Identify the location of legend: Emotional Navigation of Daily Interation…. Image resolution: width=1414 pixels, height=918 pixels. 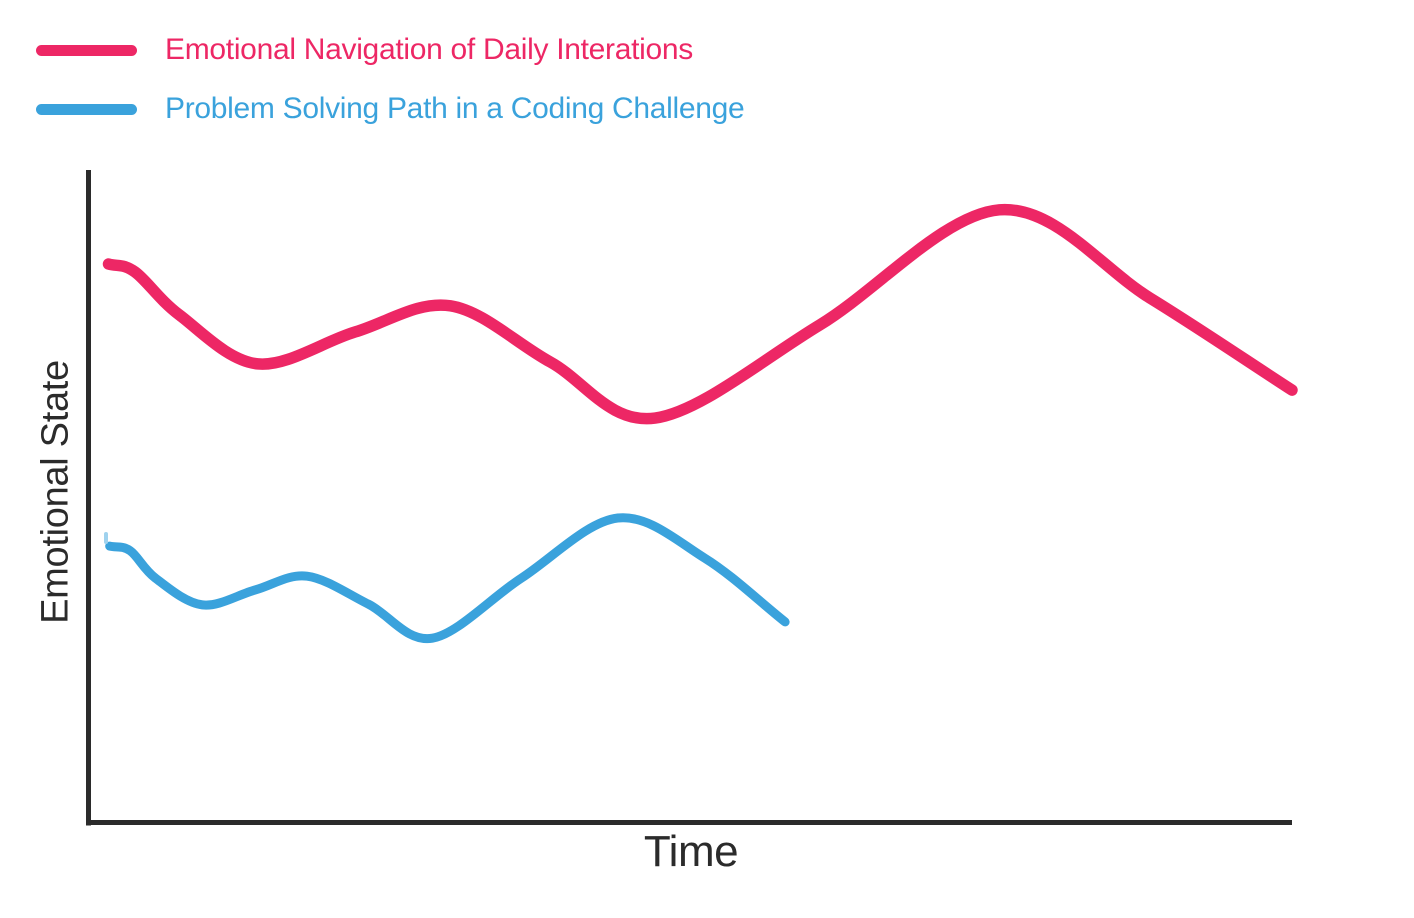
(390, 79).